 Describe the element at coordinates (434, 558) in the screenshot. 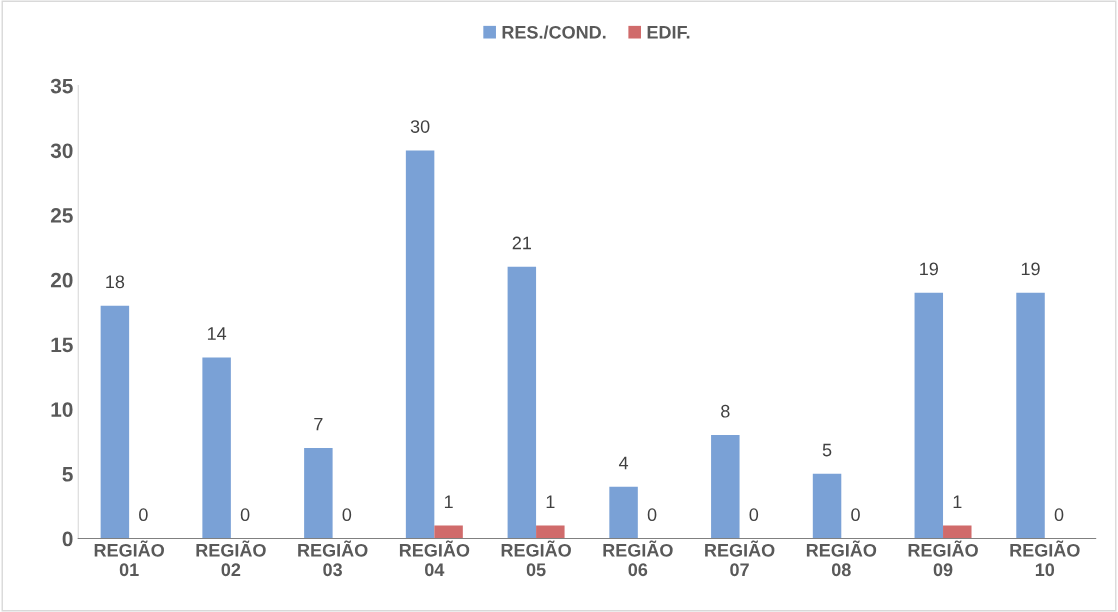

I see `x-tick-label: REGIÃO 04` at that location.